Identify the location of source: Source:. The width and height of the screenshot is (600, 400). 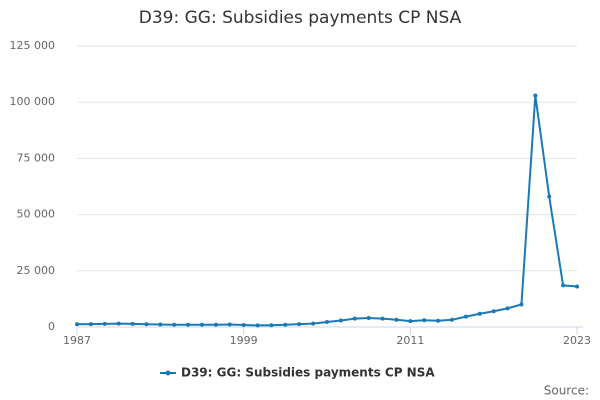
(566, 391).